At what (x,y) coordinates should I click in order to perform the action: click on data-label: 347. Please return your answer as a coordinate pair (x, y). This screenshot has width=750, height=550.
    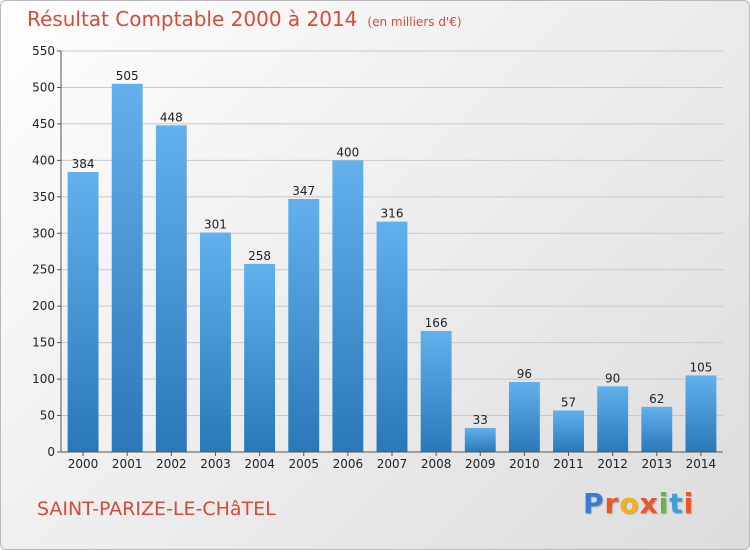
    Looking at the image, I should click on (303, 191).